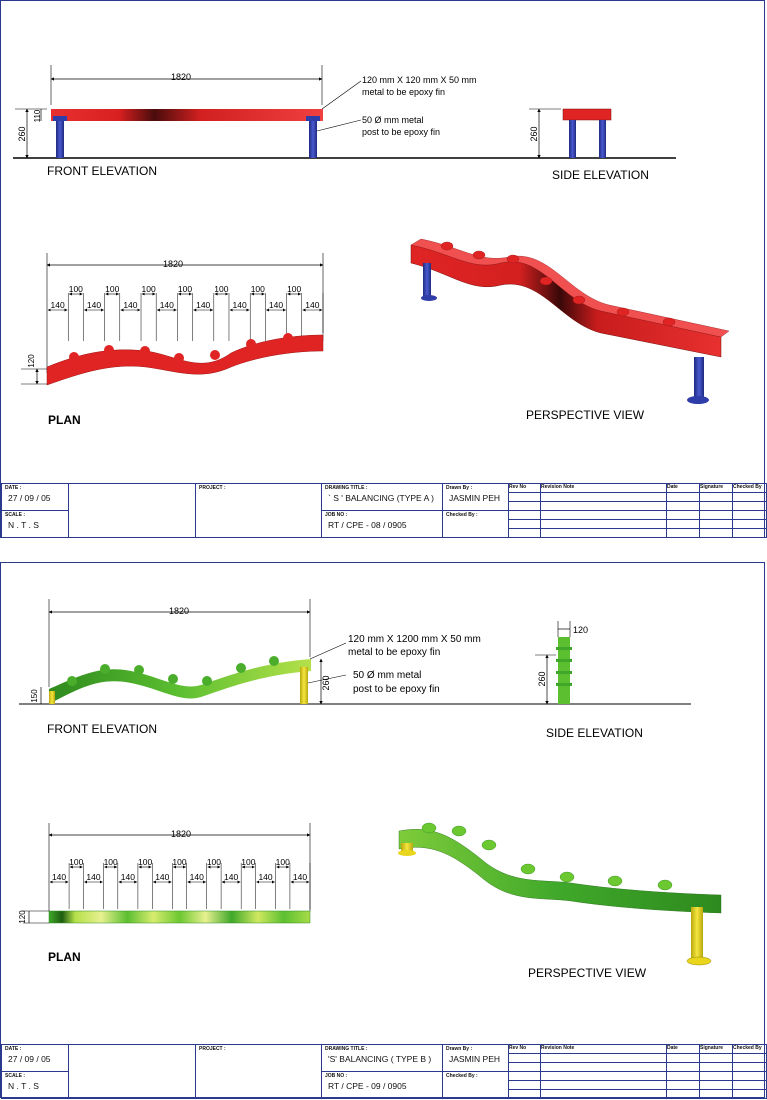 This screenshot has height=1100, width=767. I want to click on perspective-beam-top, so click(570, 288).